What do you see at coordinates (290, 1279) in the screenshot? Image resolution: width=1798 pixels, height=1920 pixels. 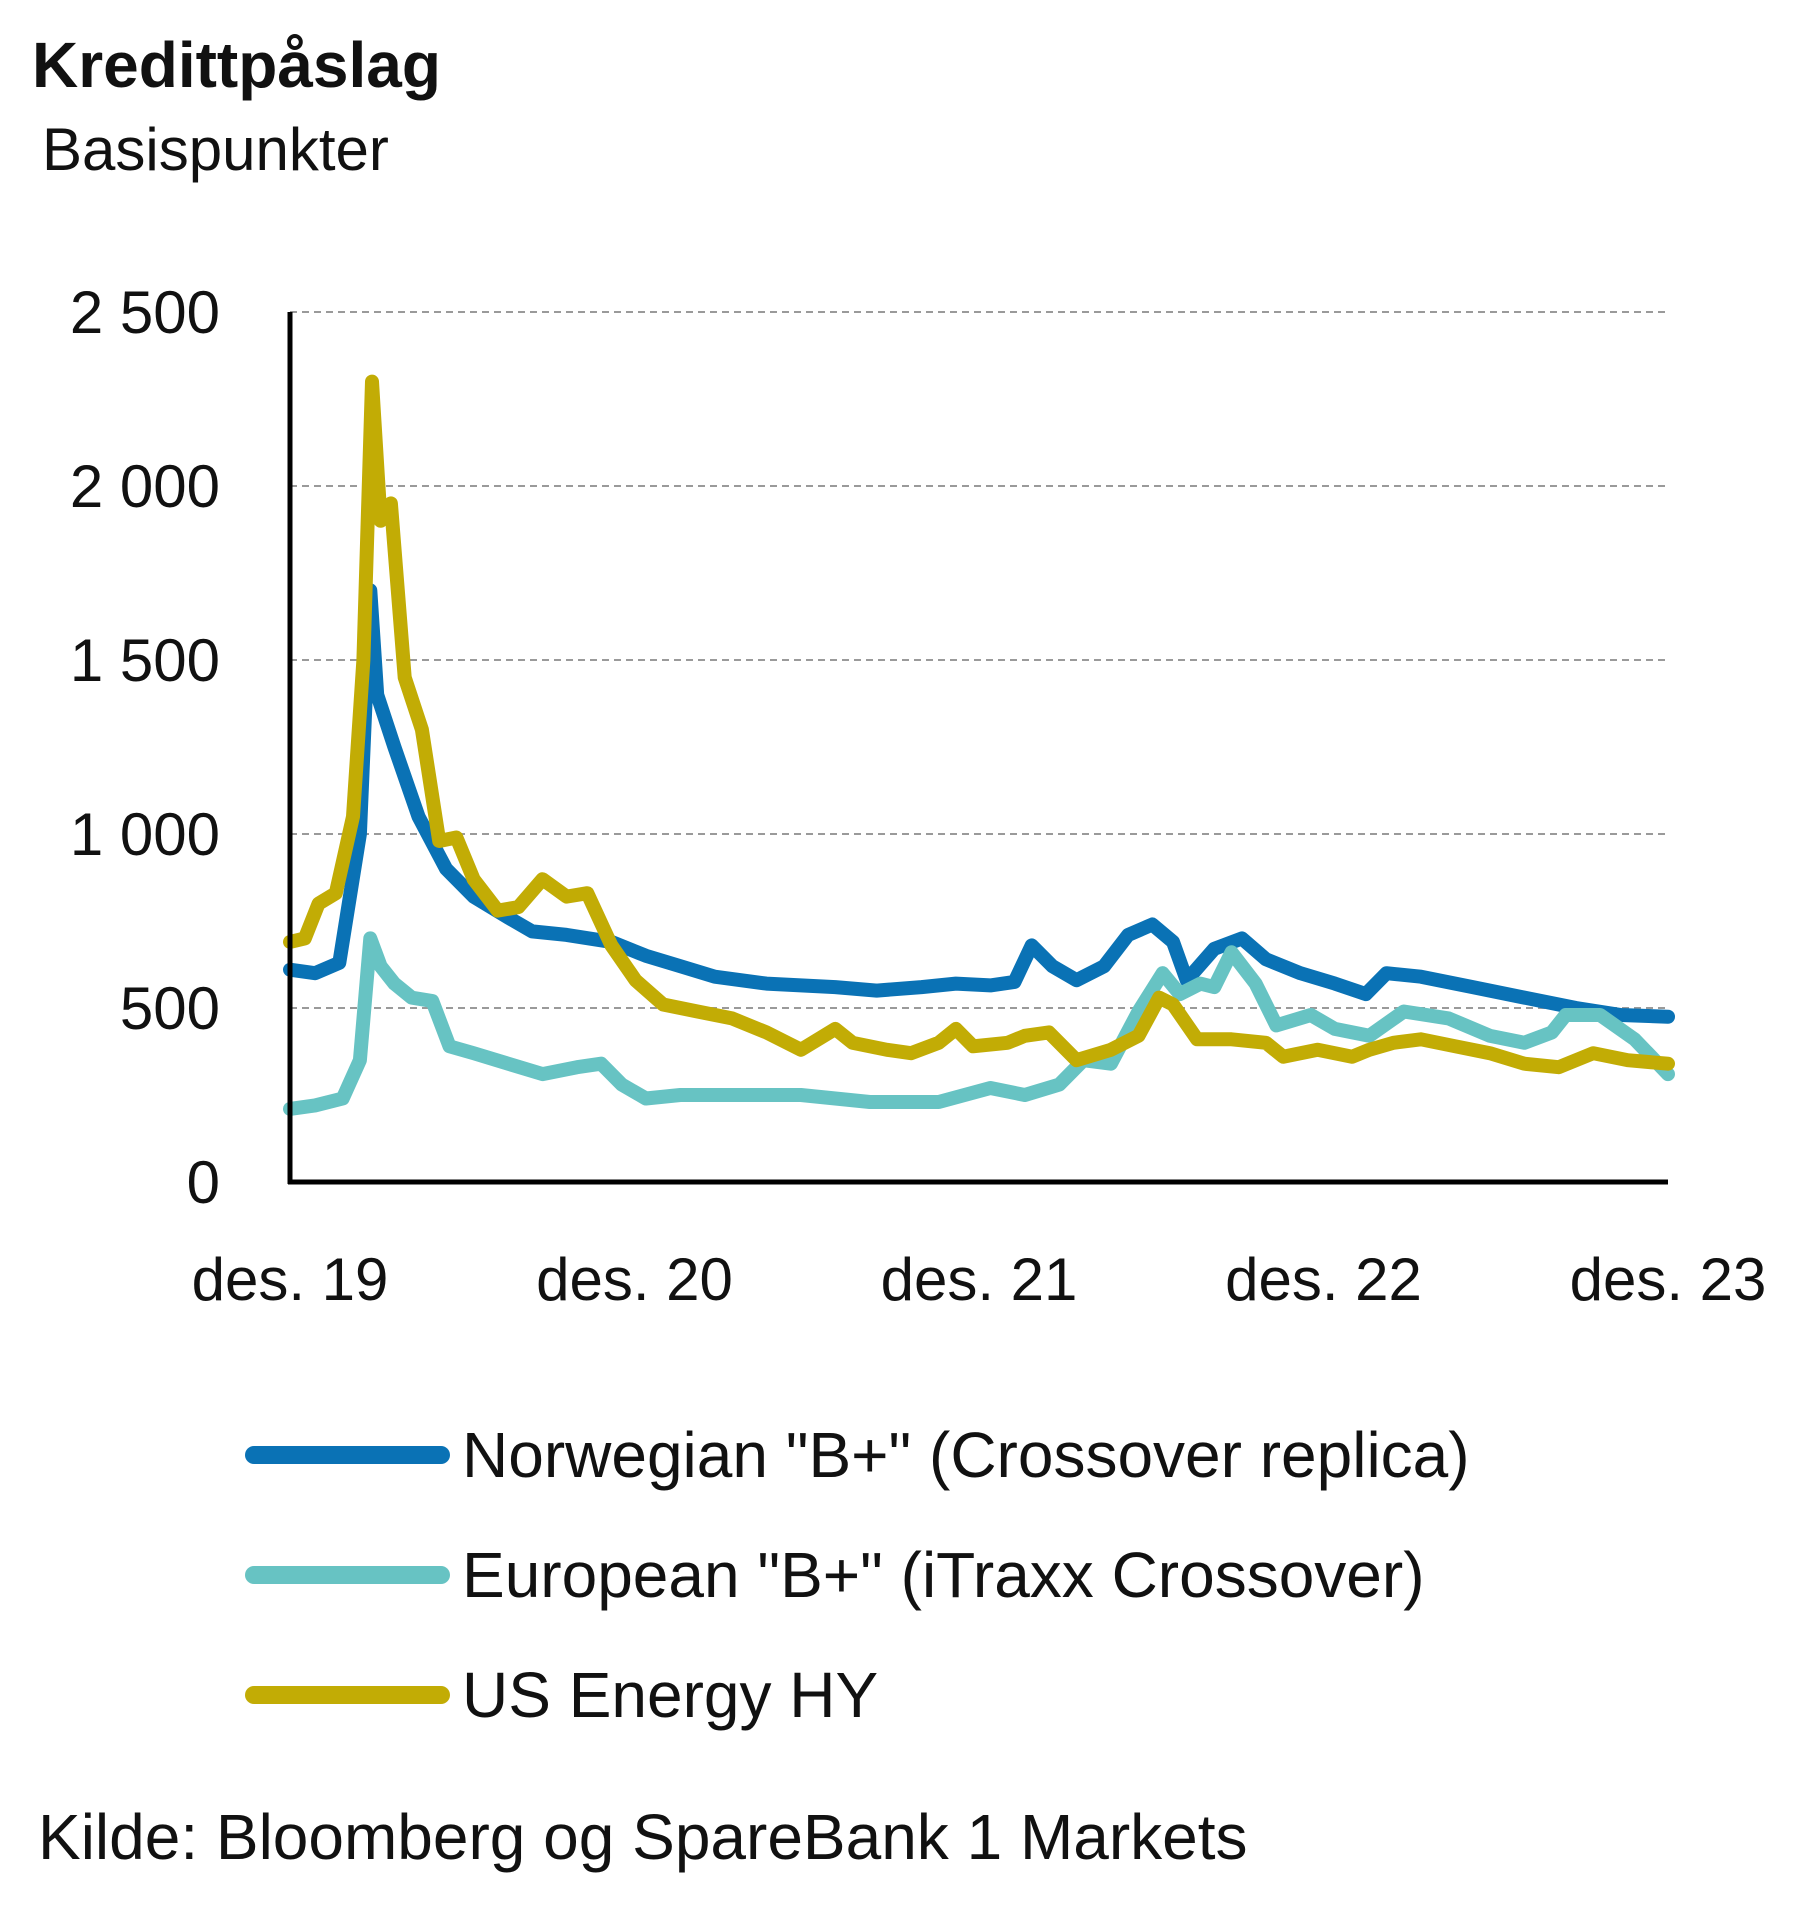 I see `x-tick-label: des. 19` at bounding box center [290, 1279].